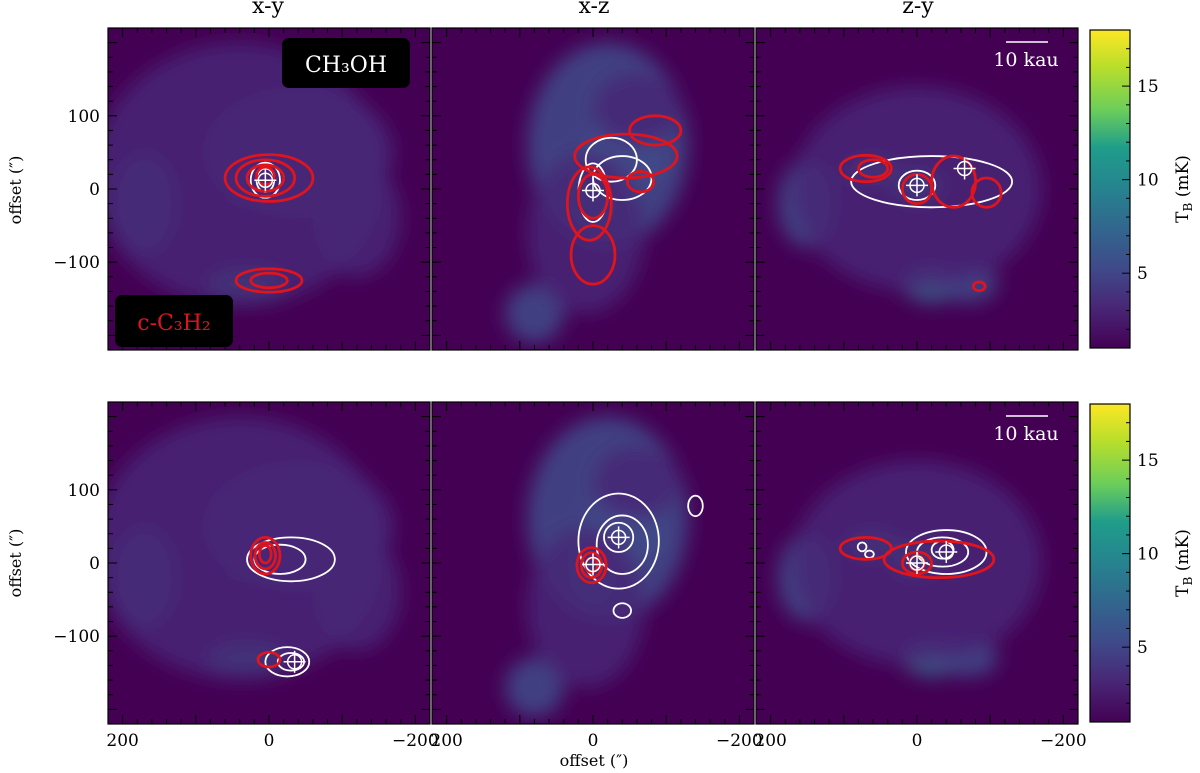 The image size is (1200, 773). I want to click on colorbar-row1: 5 10 15 TB (mK), so click(1142, 189).